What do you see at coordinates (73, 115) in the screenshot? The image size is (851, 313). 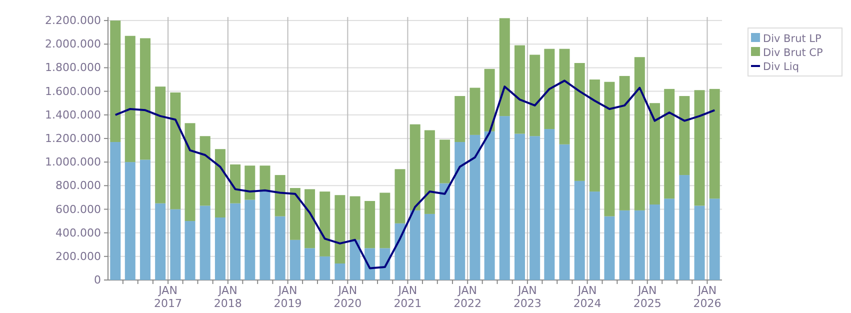 I see `y-tick-label: 1.400.000` at bounding box center [73, 115].